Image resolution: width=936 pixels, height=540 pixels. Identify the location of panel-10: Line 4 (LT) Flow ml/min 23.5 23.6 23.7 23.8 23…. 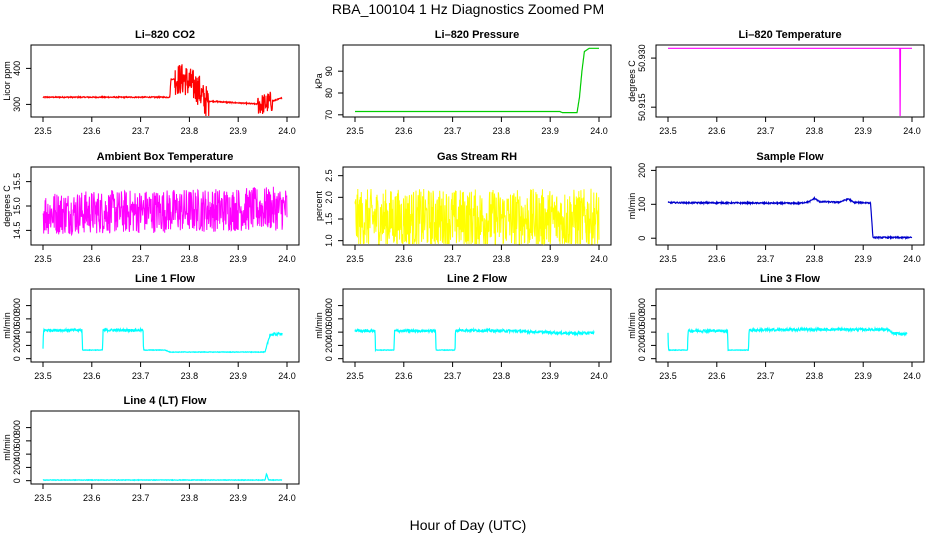
(151, 449).